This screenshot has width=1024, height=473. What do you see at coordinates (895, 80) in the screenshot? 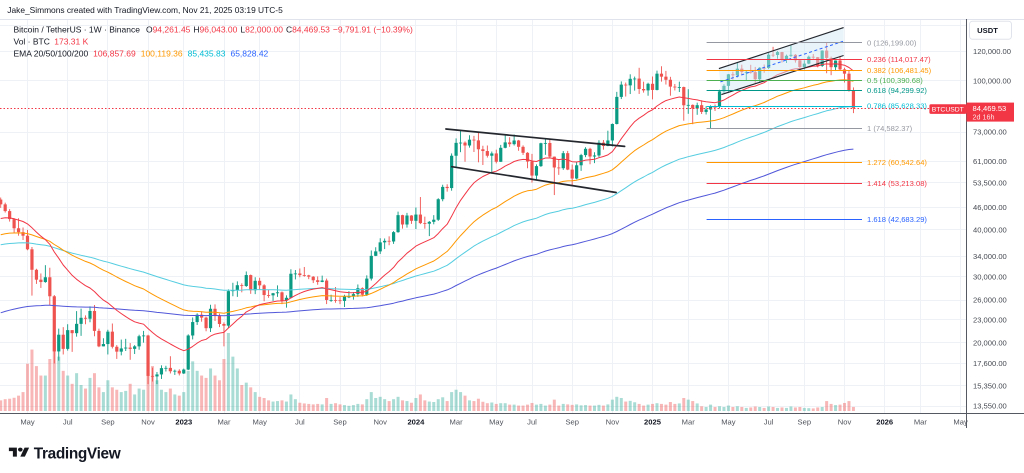
I see `svg-text: 0.5 (100,390.68)` at bounding box center [895, 80].